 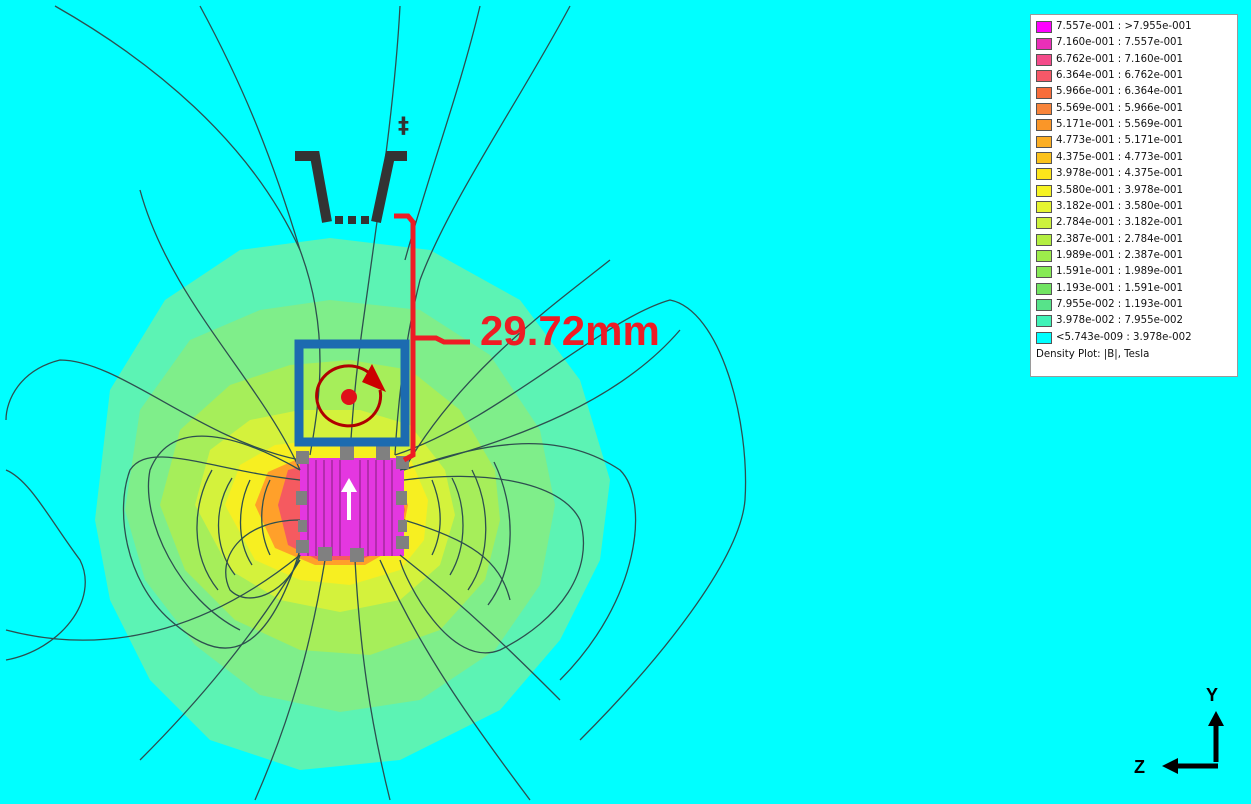 I want to click on legend-label: 1.989e-001 : 2.387e-001, so click(x=1120, y=255).